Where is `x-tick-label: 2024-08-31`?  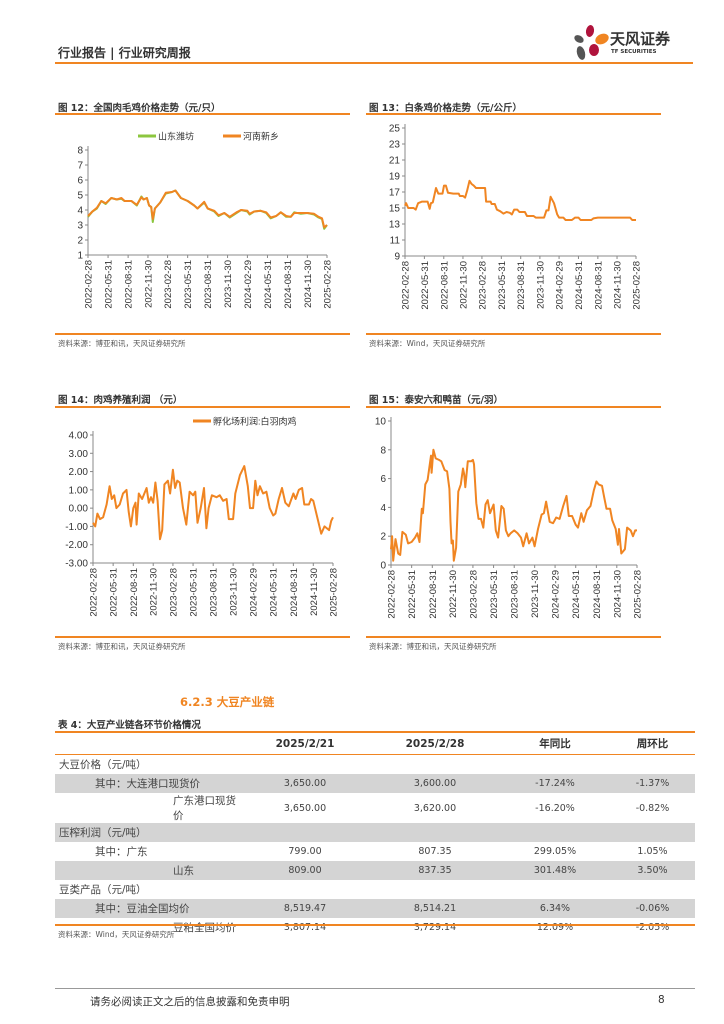
x-tick-label: 2024-08-31 is located at coordinates (288, 284).